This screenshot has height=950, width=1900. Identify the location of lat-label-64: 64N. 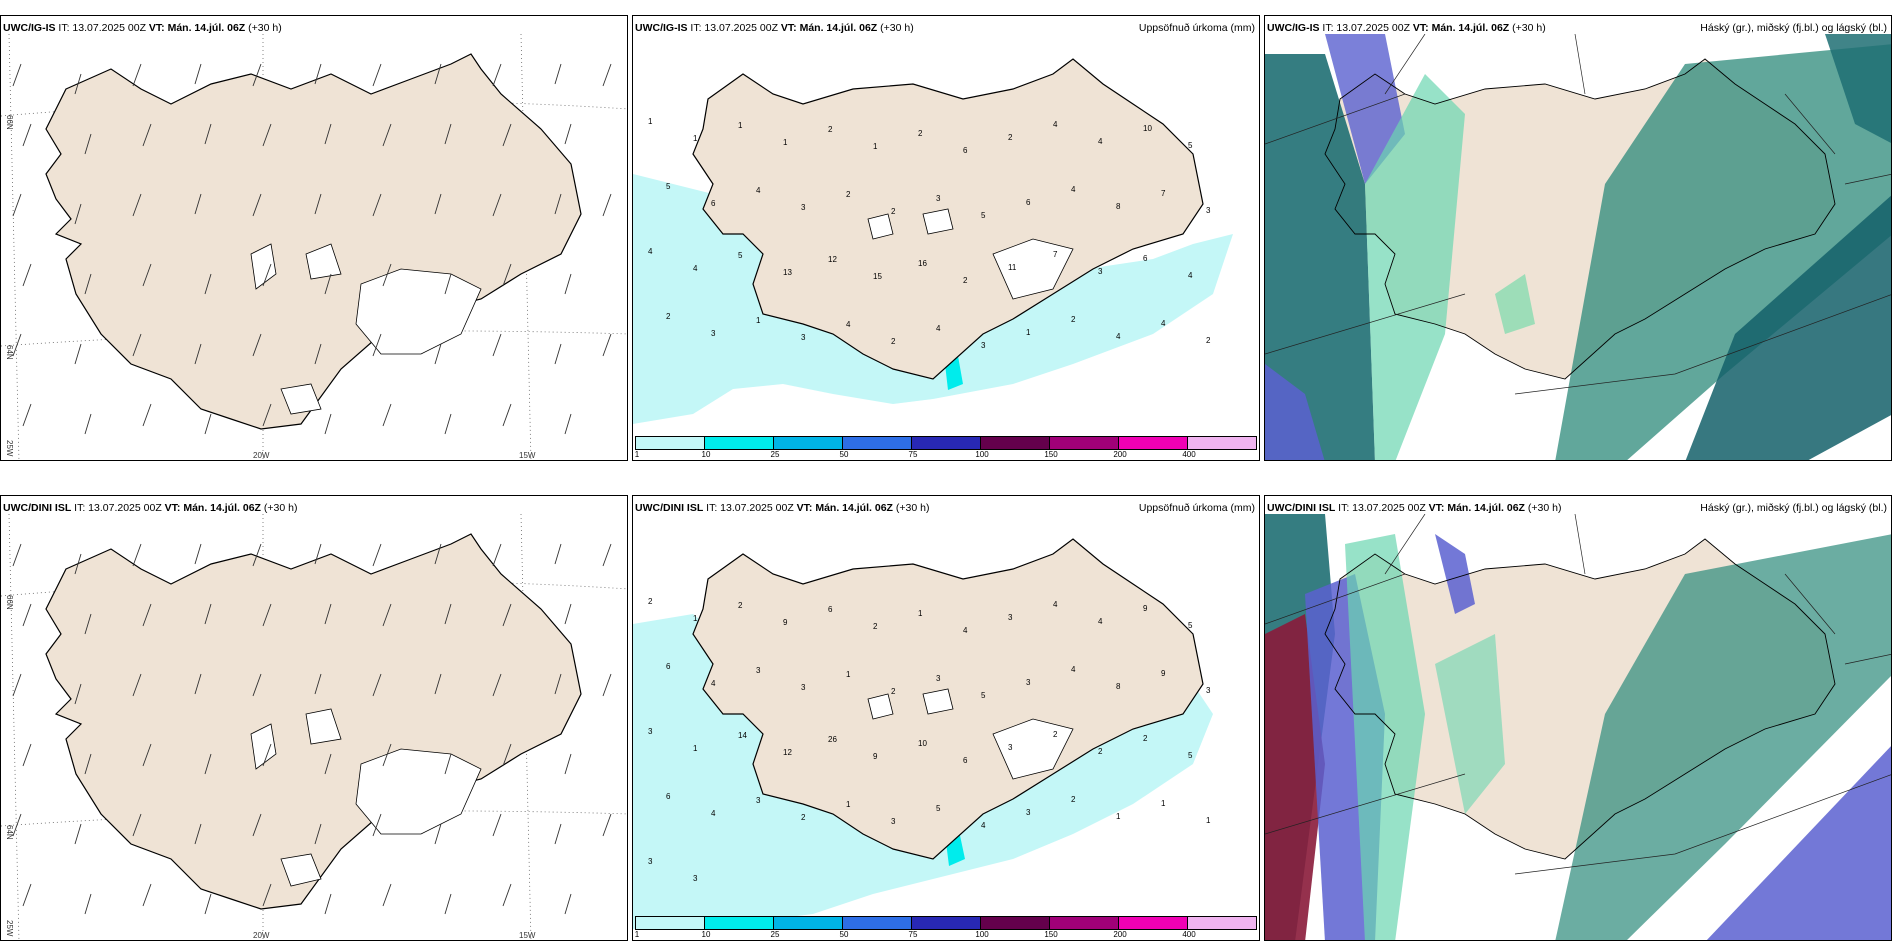
(9, 832).